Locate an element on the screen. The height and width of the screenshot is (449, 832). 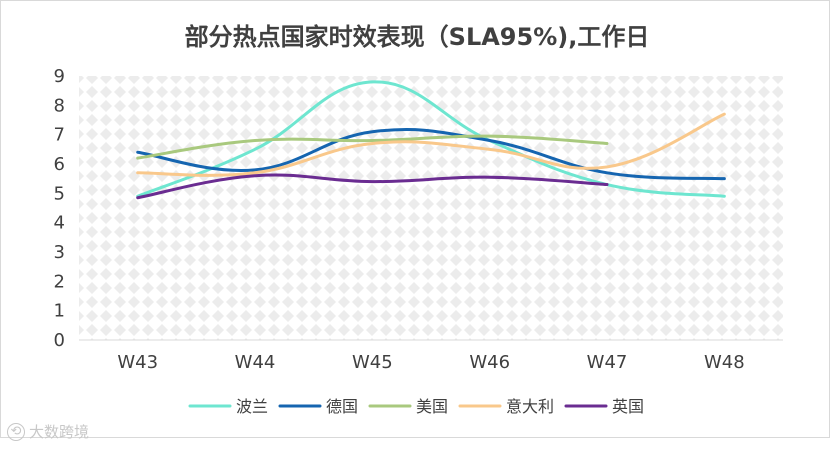
x-tick-label: W44 is located at coordinates (255, 362).